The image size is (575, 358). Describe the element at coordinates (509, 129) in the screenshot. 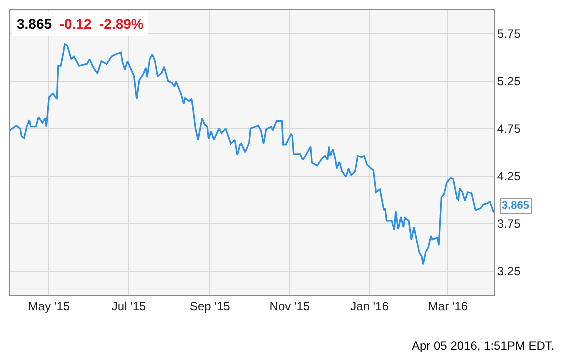

I see `y-tick-label: 4.75` at that location.